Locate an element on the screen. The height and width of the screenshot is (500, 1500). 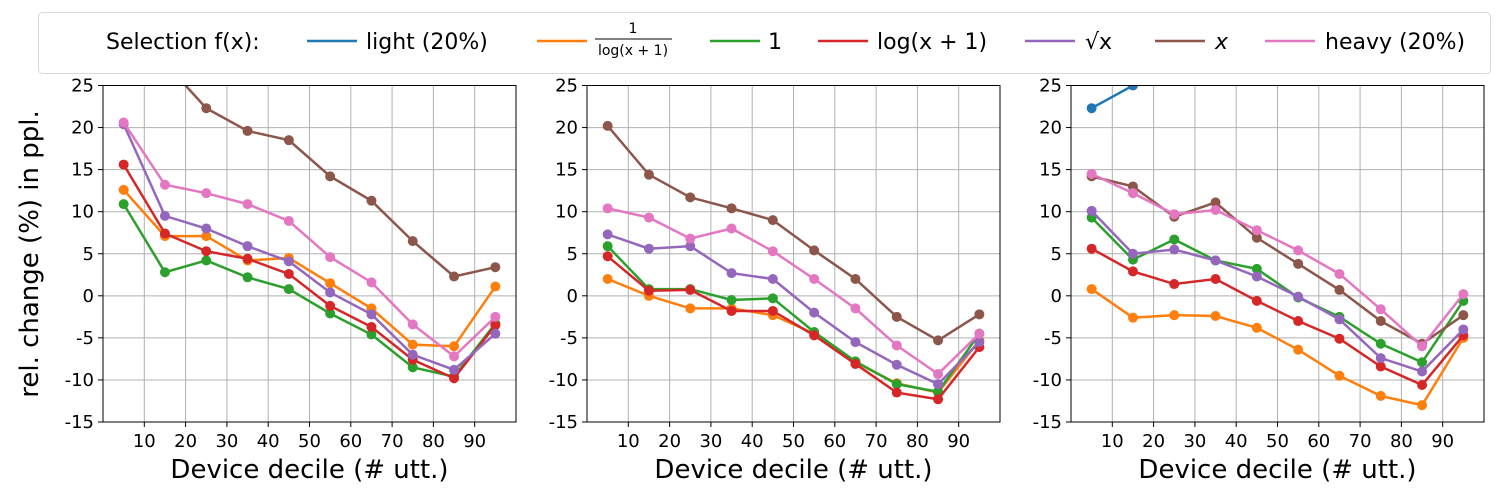
legend-entry-one: 1 is located at coordinates (746, 42).